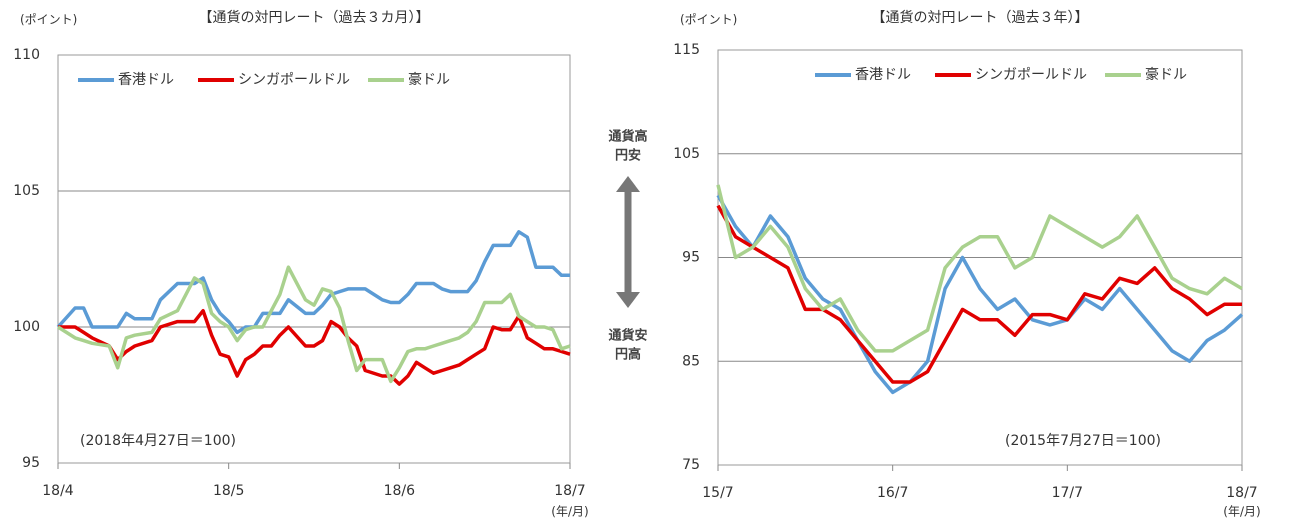 The width and height of the screenshot is (1290, 527). What do you see at coordinates (228, 491) in the screenshot?
I see `x-tick-label: 18/5` at bounding box center [228, 491].